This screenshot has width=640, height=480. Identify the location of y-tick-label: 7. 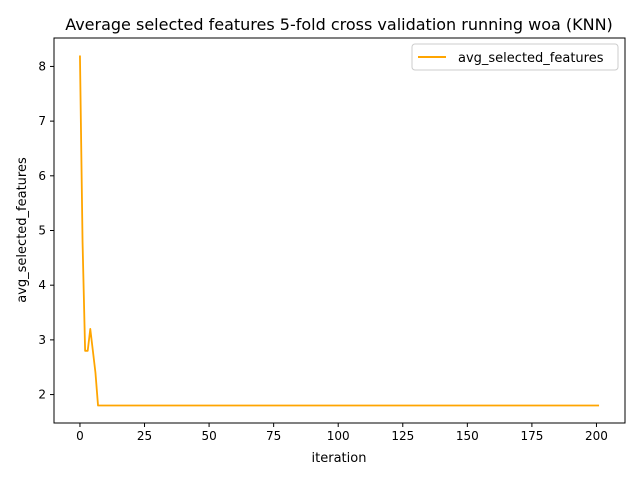
(42, 121).